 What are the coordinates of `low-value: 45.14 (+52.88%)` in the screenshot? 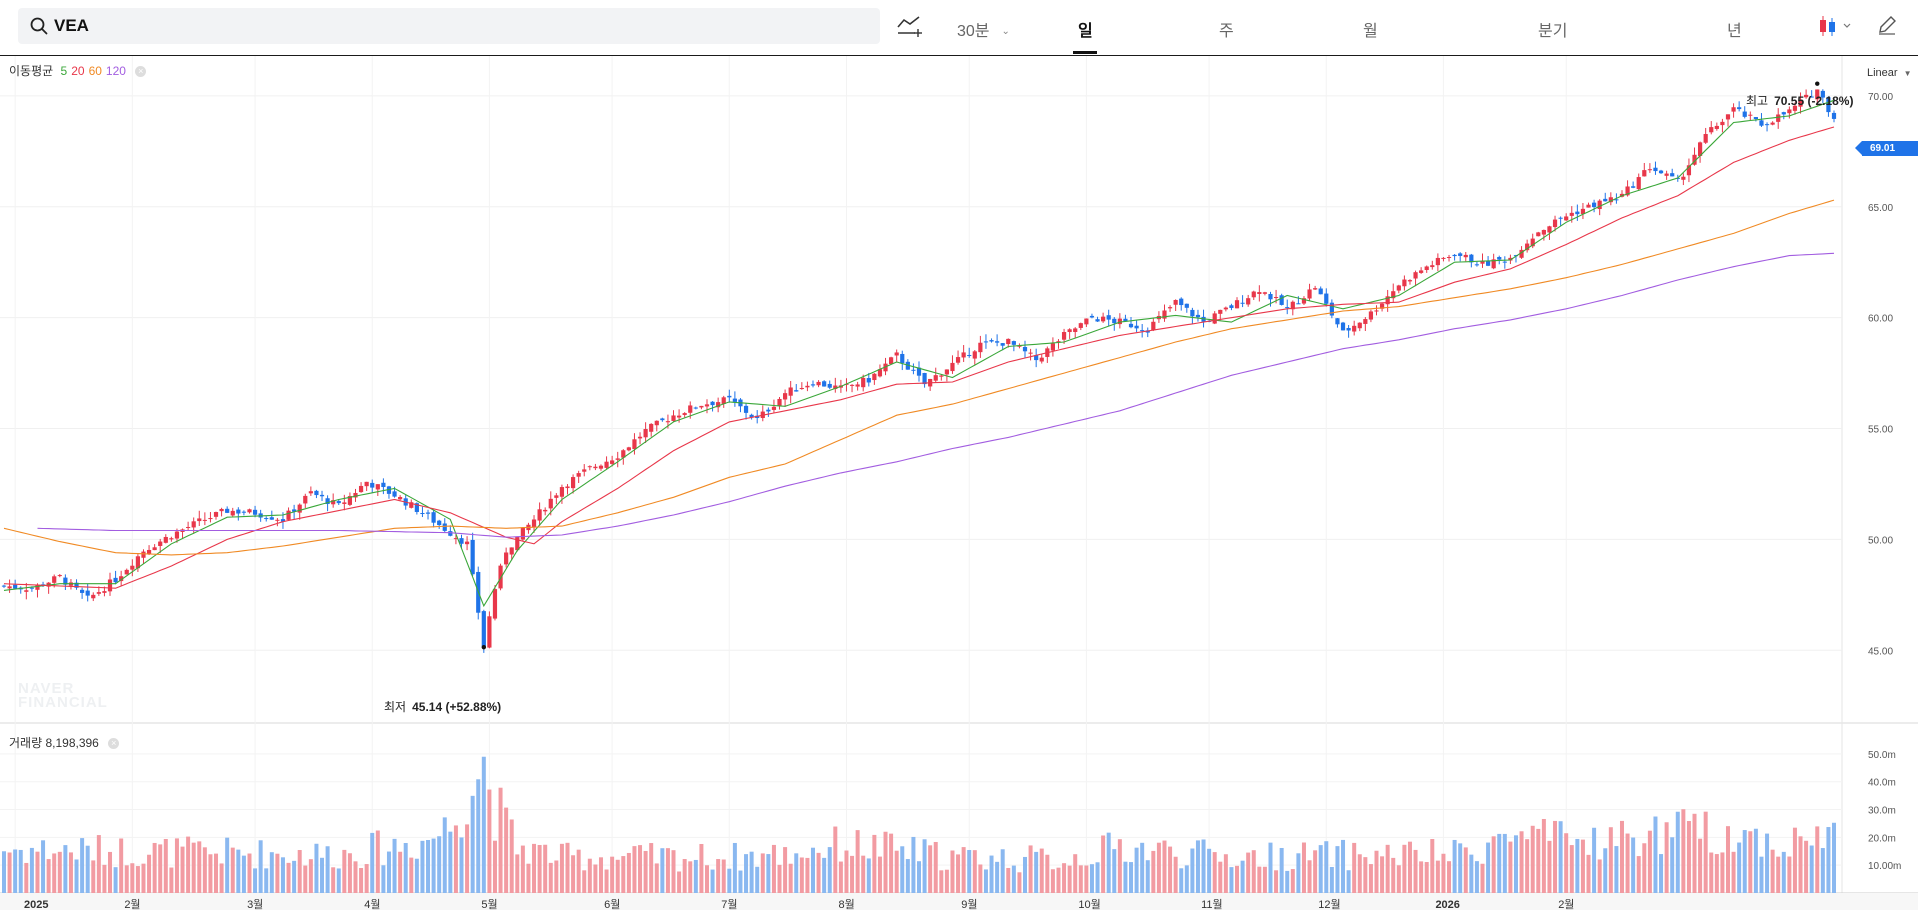 It's located at (457, 707).